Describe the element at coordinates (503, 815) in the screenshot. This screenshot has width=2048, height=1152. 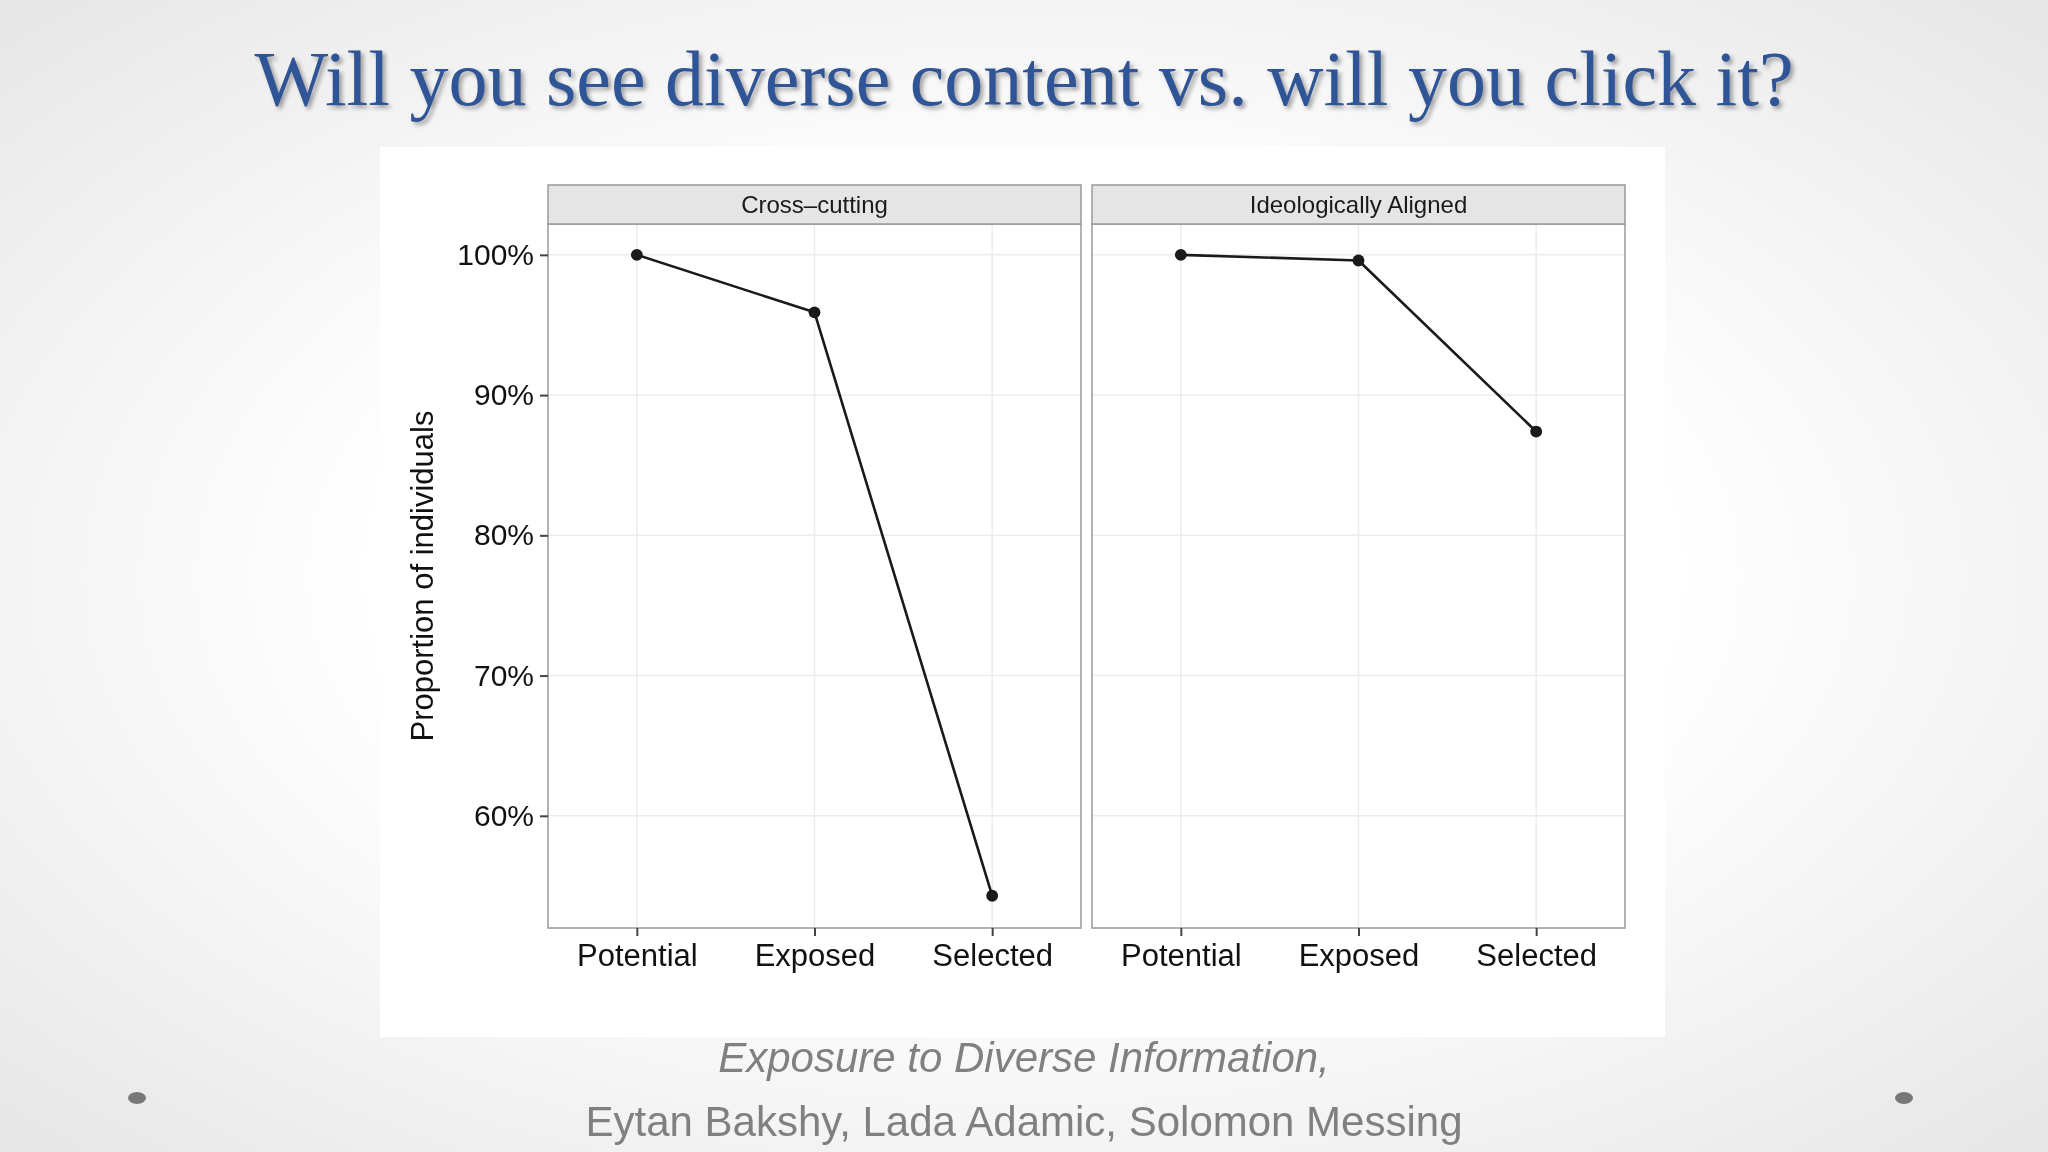
I see `y-tick-label: 60%` at that location.